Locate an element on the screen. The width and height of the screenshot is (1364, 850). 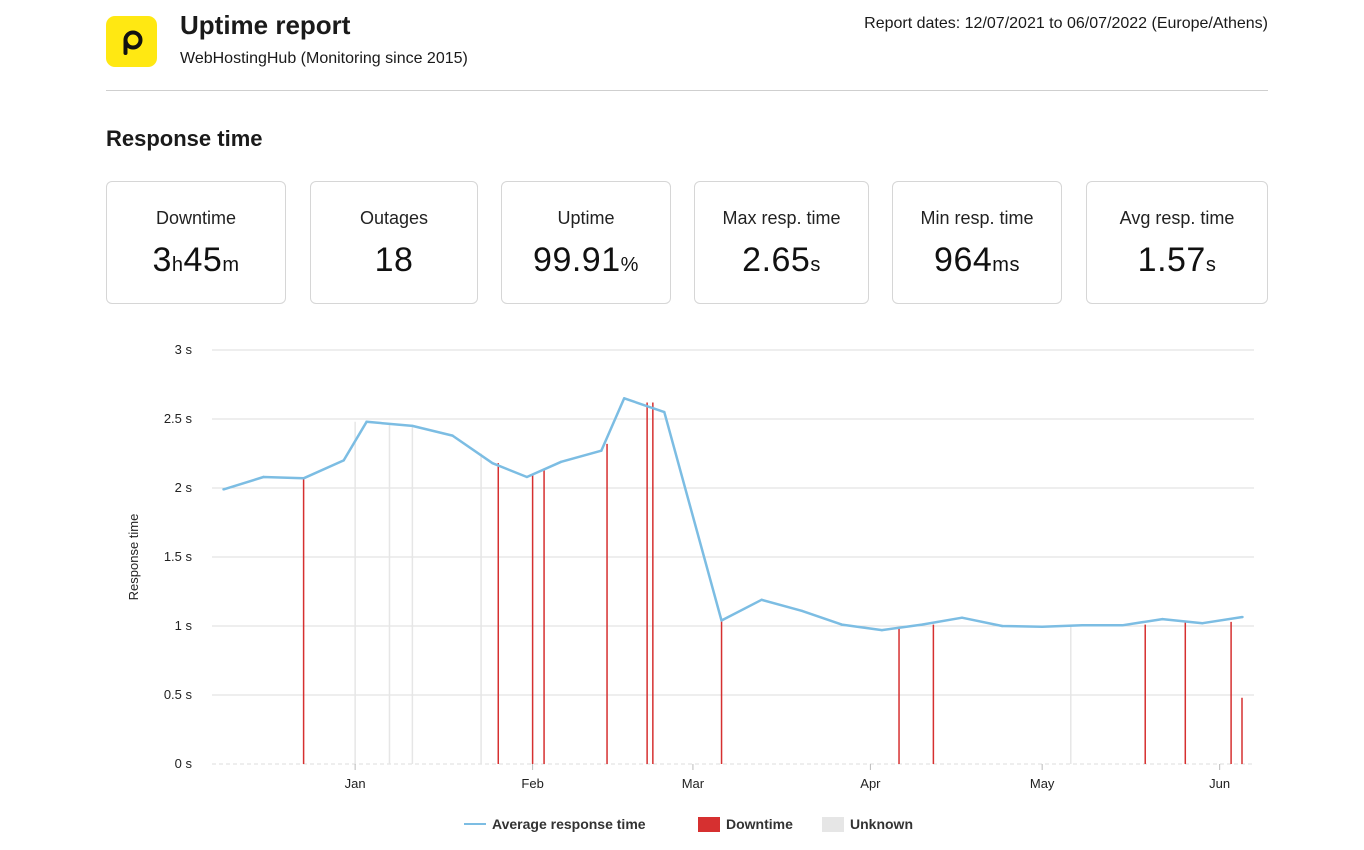
legend-unknown-swatch is located at coordinates (833, 824).